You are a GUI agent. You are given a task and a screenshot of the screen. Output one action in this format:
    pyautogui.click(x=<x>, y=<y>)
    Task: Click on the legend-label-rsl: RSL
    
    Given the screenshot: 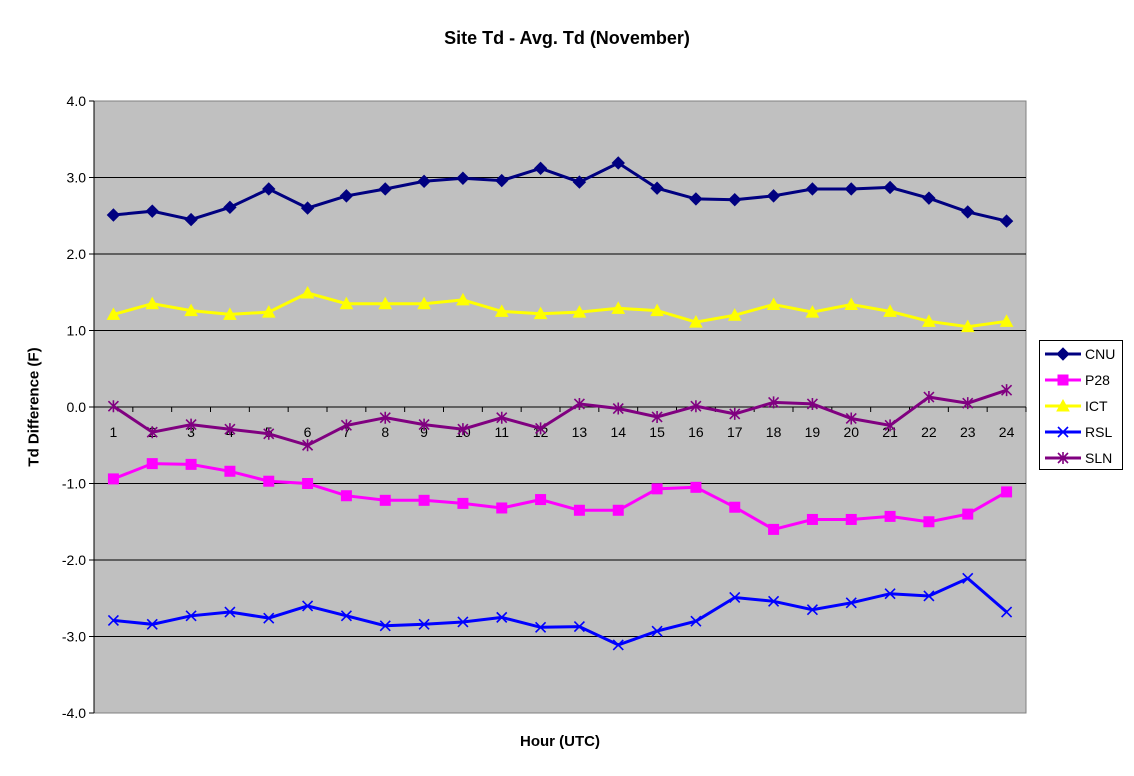 What is the action you would take?
    pyautogui.click(x=1099, y=432)
    